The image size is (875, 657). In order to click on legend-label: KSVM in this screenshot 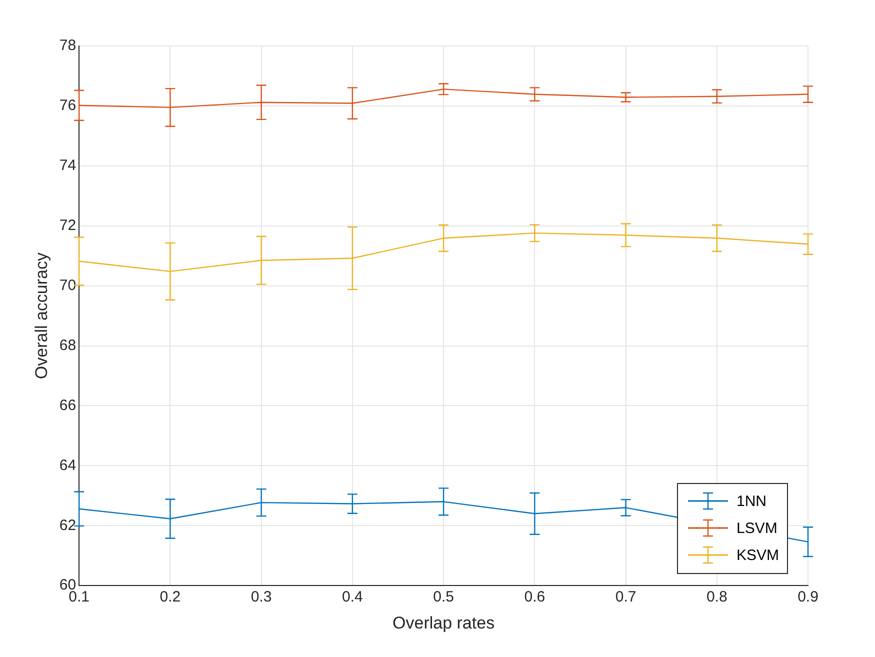, I will do `click(757, 555)`.